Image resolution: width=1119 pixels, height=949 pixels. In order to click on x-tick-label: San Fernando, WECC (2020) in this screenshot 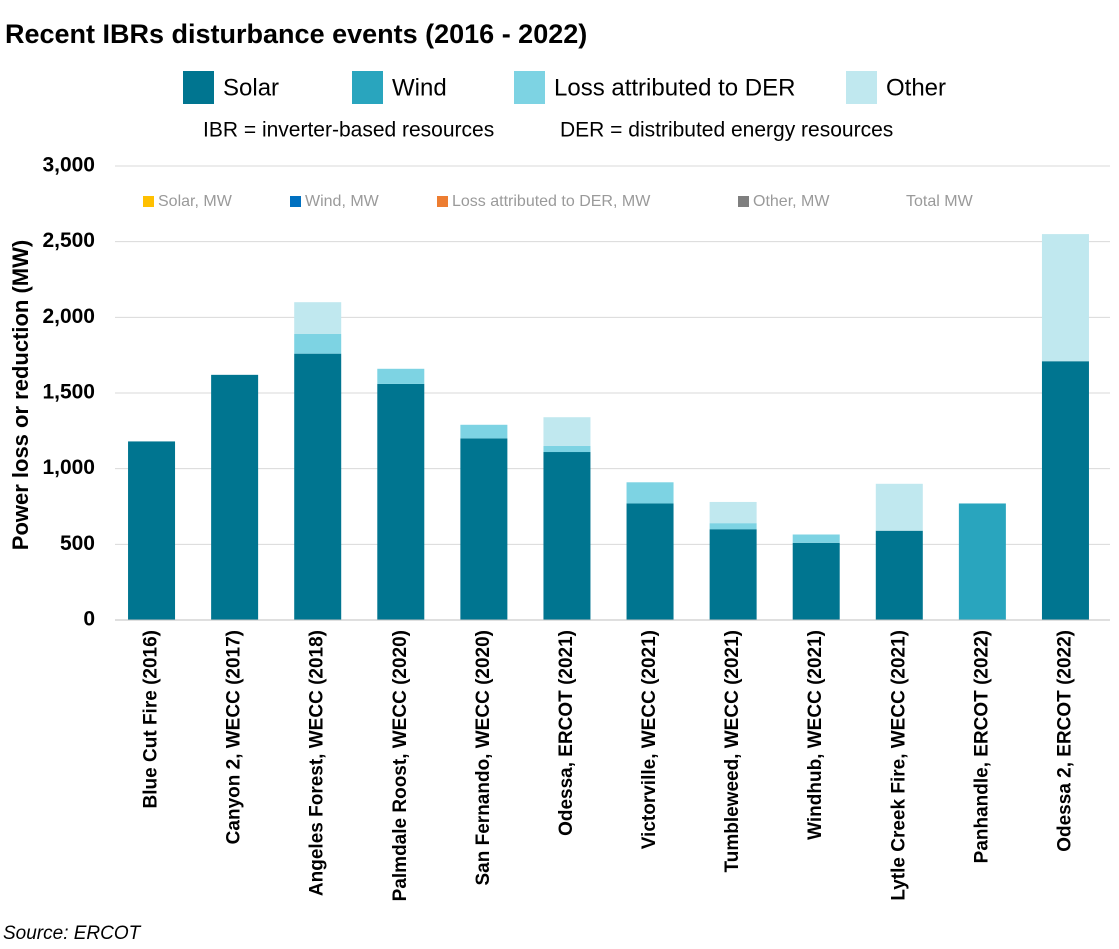, I will do `click(483, 758)`.